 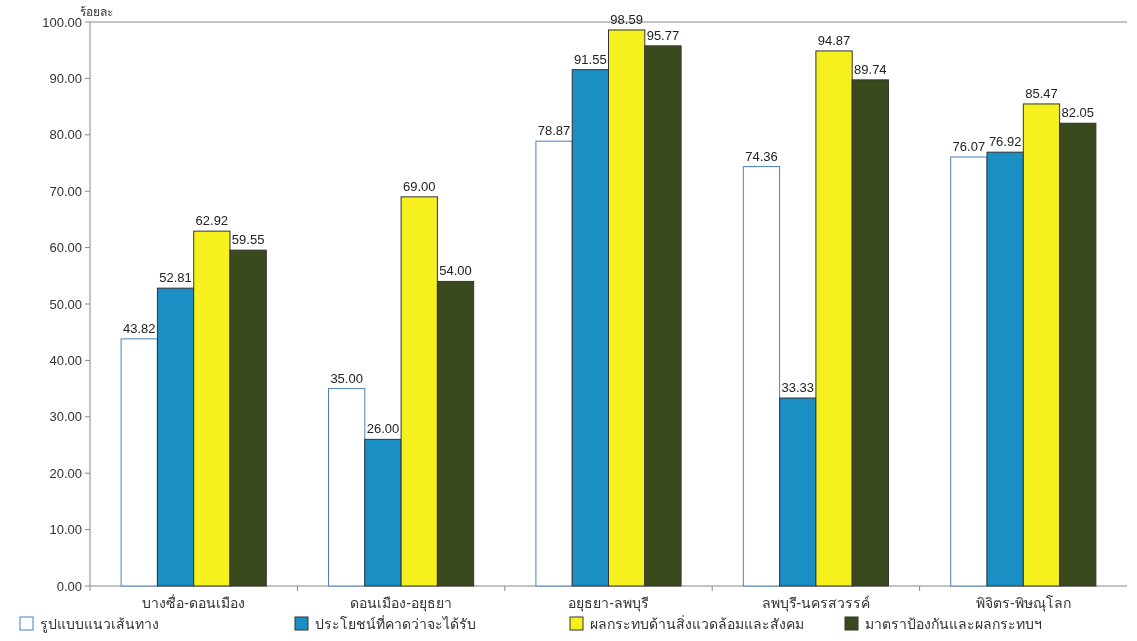 I want to click on data-label: 76.07, so click(x=969, y=146).